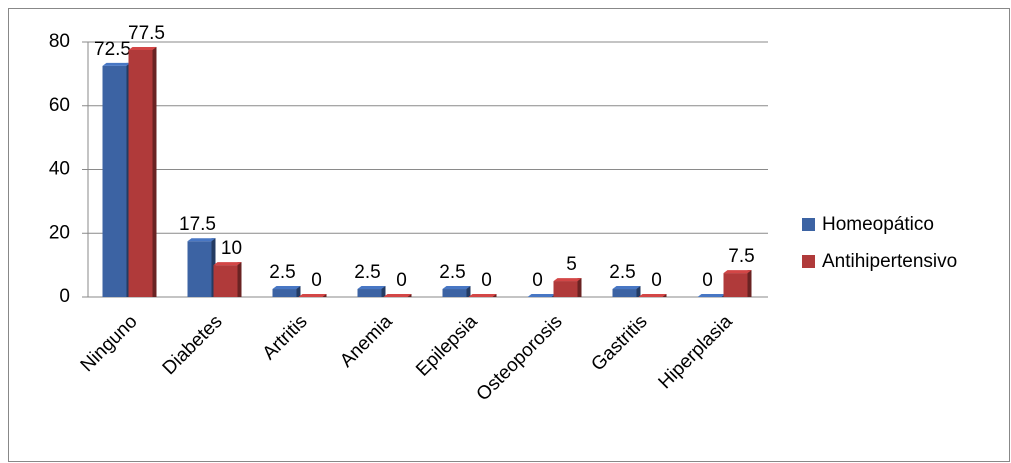 Image resolution: width=1011 pixels, height=463 pixels. Describe the element at coordinates (696, 352) in the screenshot. I see `x-tick-label: Hiperplasia` at that location.